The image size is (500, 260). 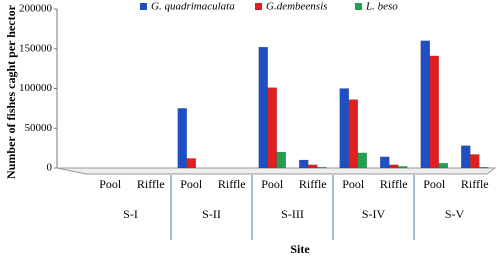 I want to click on y-tick-label: 0, so click(x=50, y=168).